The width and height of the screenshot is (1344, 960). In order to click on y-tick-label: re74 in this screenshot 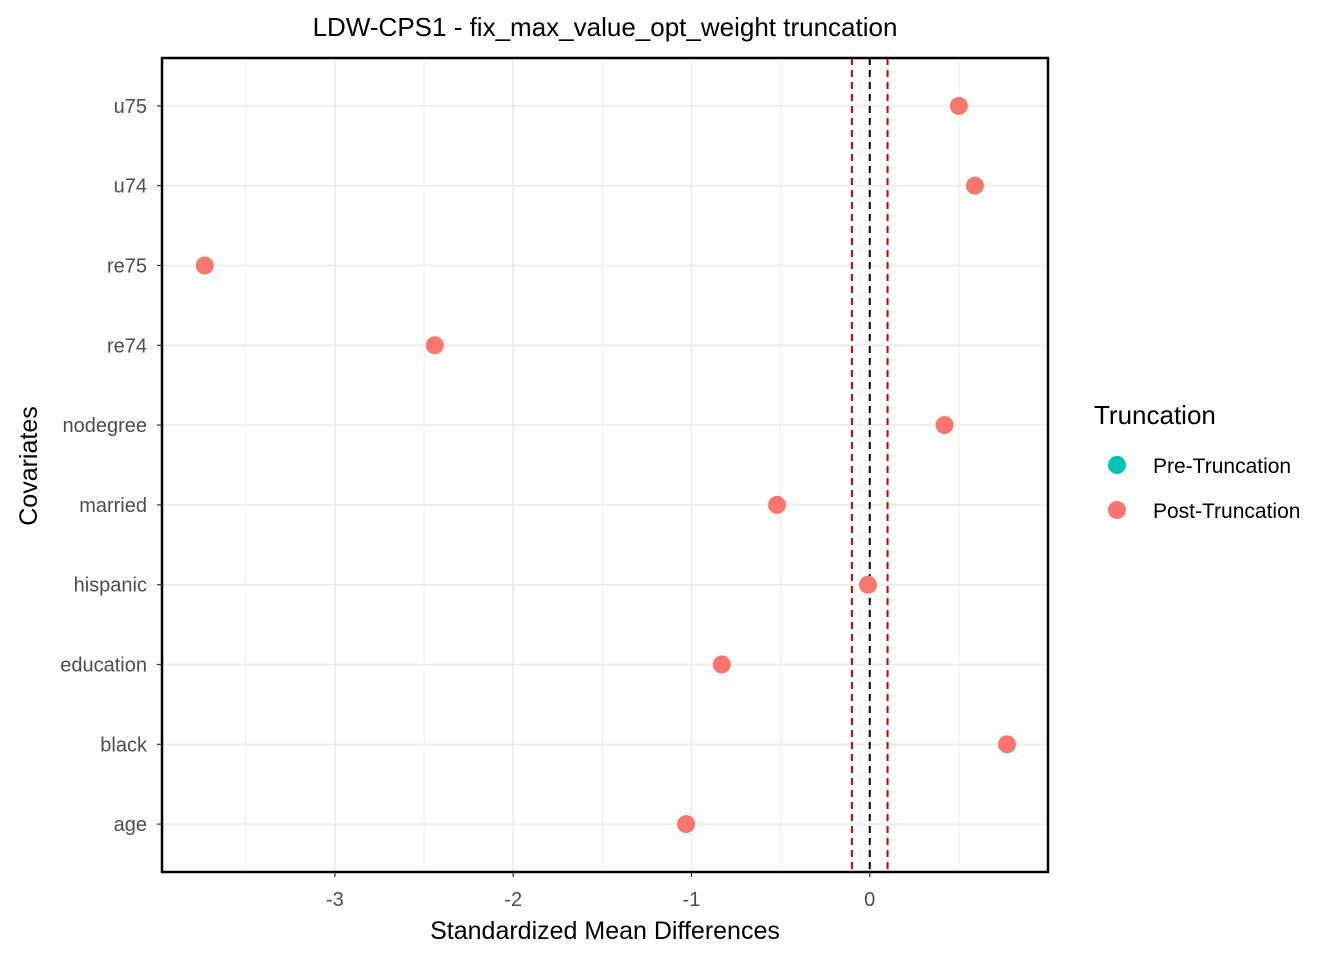, I will do `click(127, 346)`.